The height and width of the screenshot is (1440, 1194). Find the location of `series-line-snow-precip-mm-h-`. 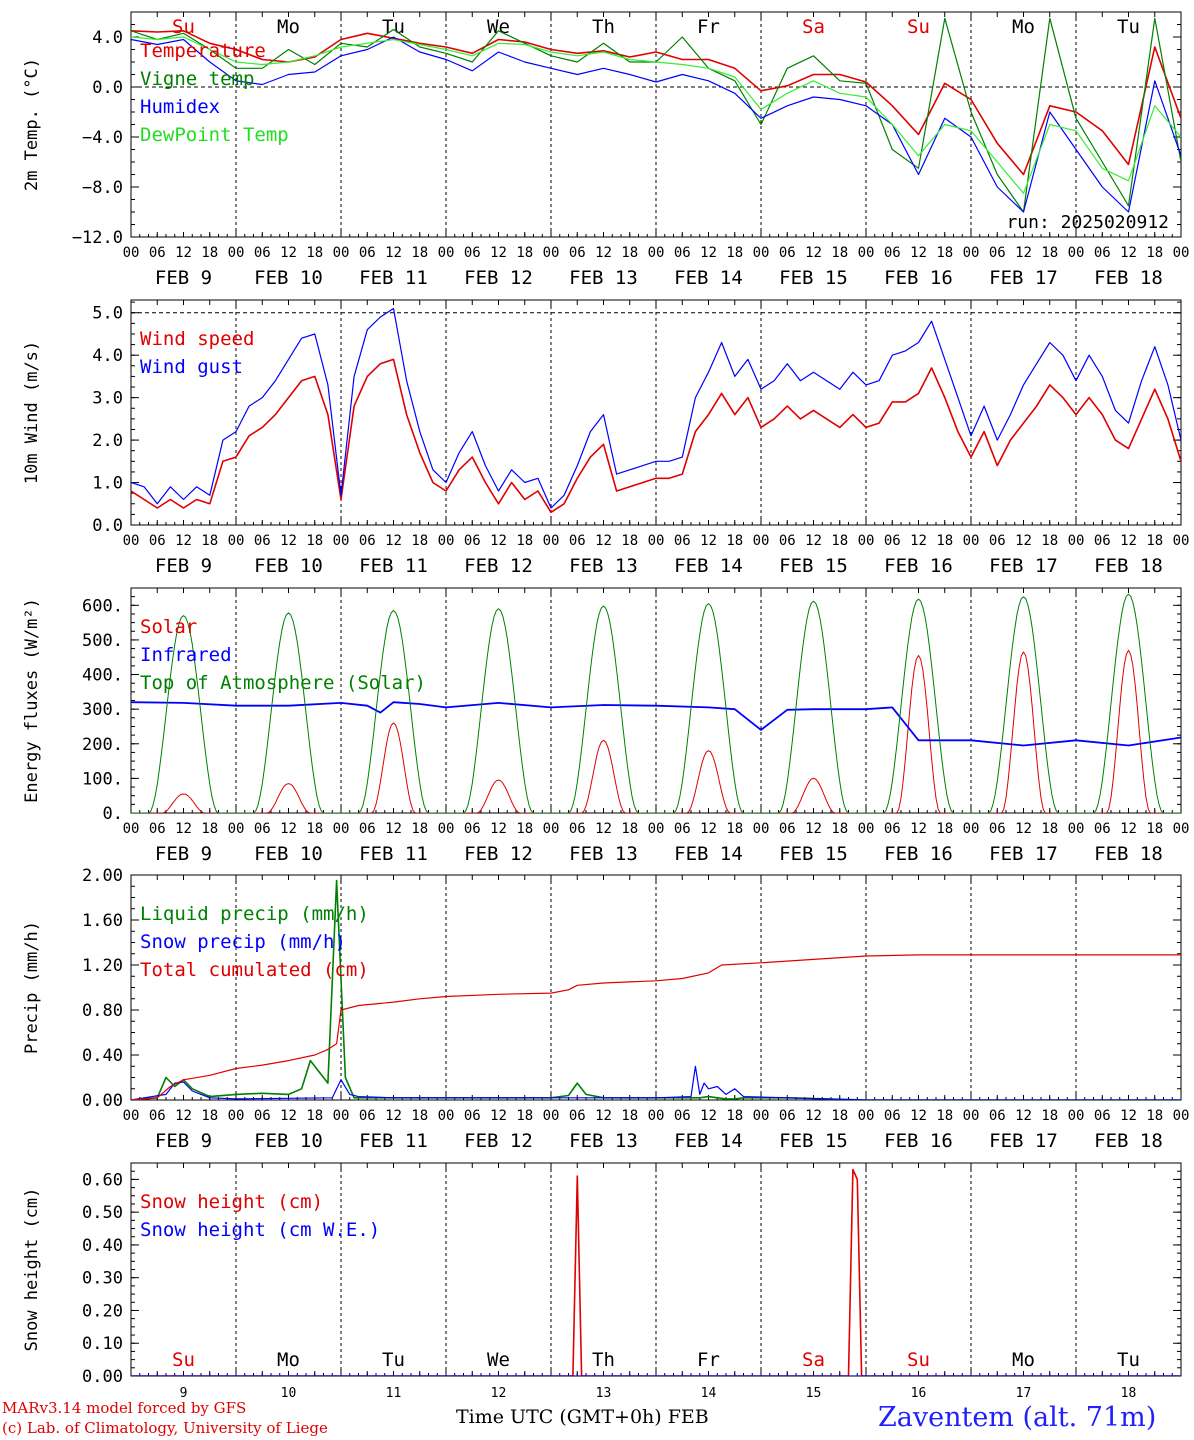

series-line-snow-precip-mm-h- is located at coordinates (656, 1082).